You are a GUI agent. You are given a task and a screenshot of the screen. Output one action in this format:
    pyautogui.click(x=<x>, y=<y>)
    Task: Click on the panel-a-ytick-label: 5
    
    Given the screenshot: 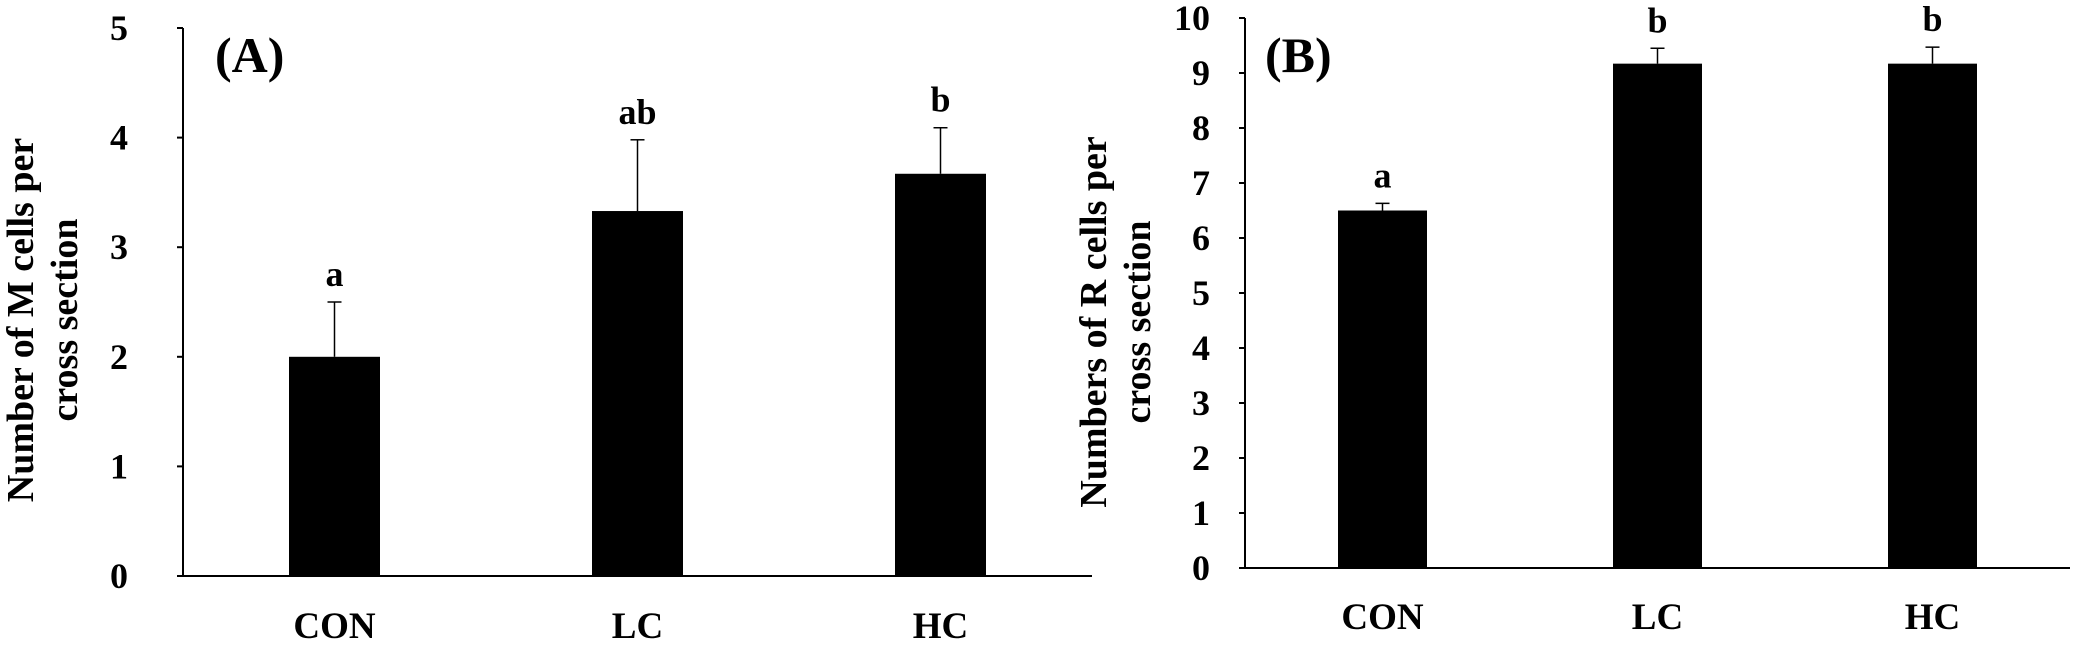 What is the action you would take?
    pyautogui.click(x=119, y=28)
    